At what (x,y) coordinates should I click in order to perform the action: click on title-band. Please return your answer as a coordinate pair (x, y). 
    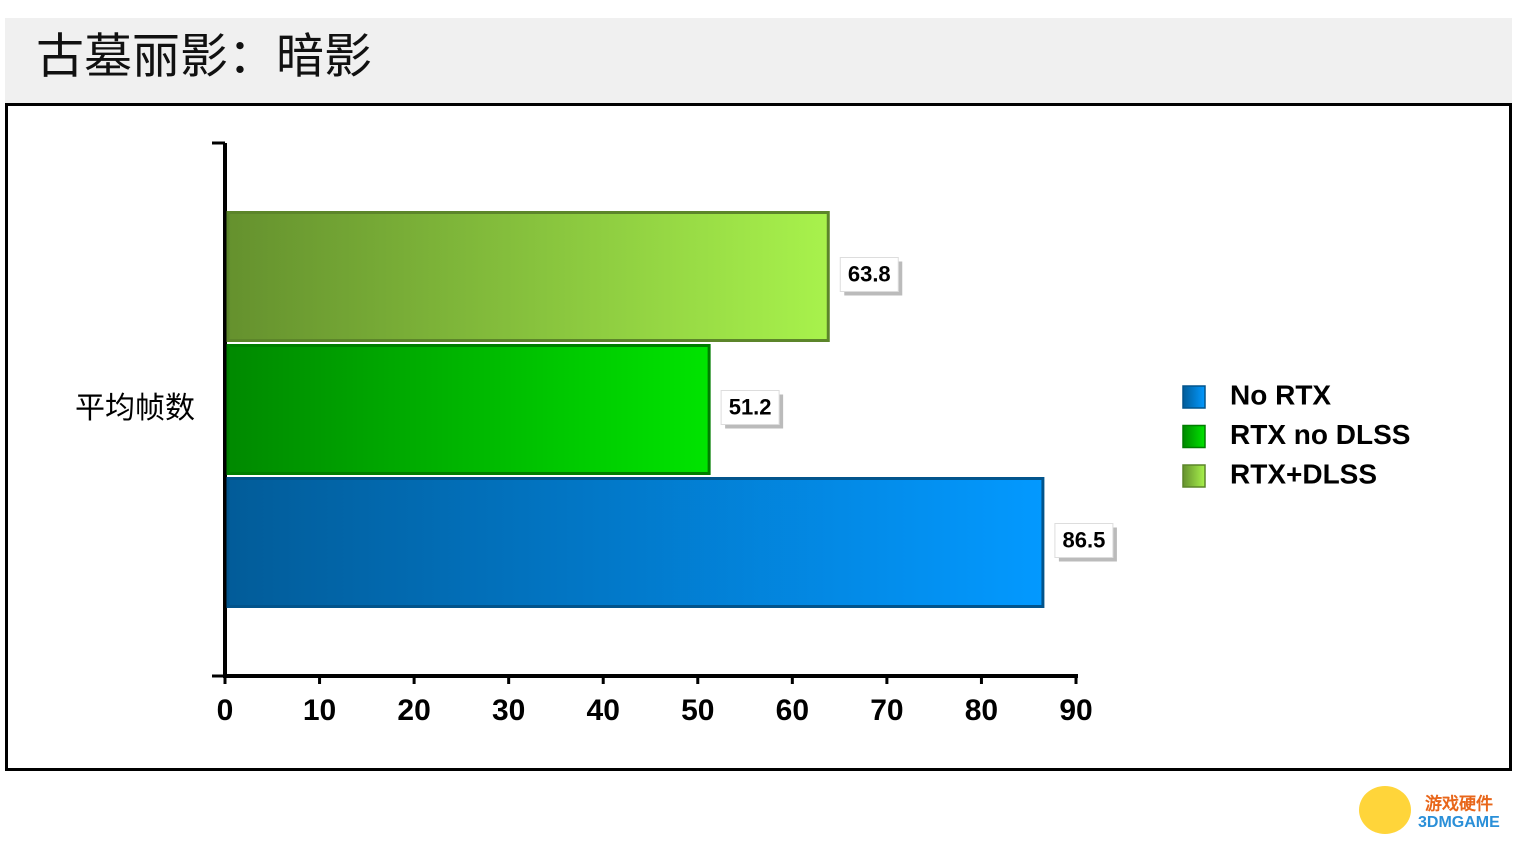
    Looking at the image, I should click on (758, 60).